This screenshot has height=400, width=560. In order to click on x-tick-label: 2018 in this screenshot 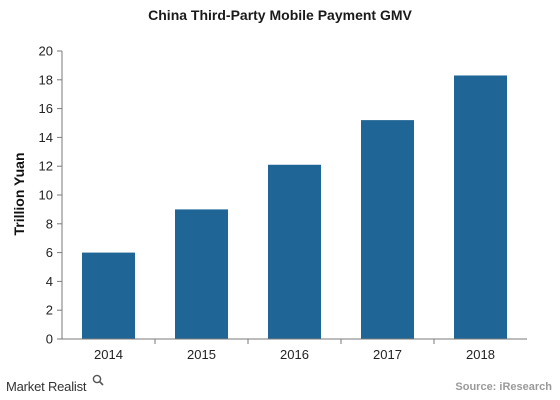, I will do `click(480, 354)`.